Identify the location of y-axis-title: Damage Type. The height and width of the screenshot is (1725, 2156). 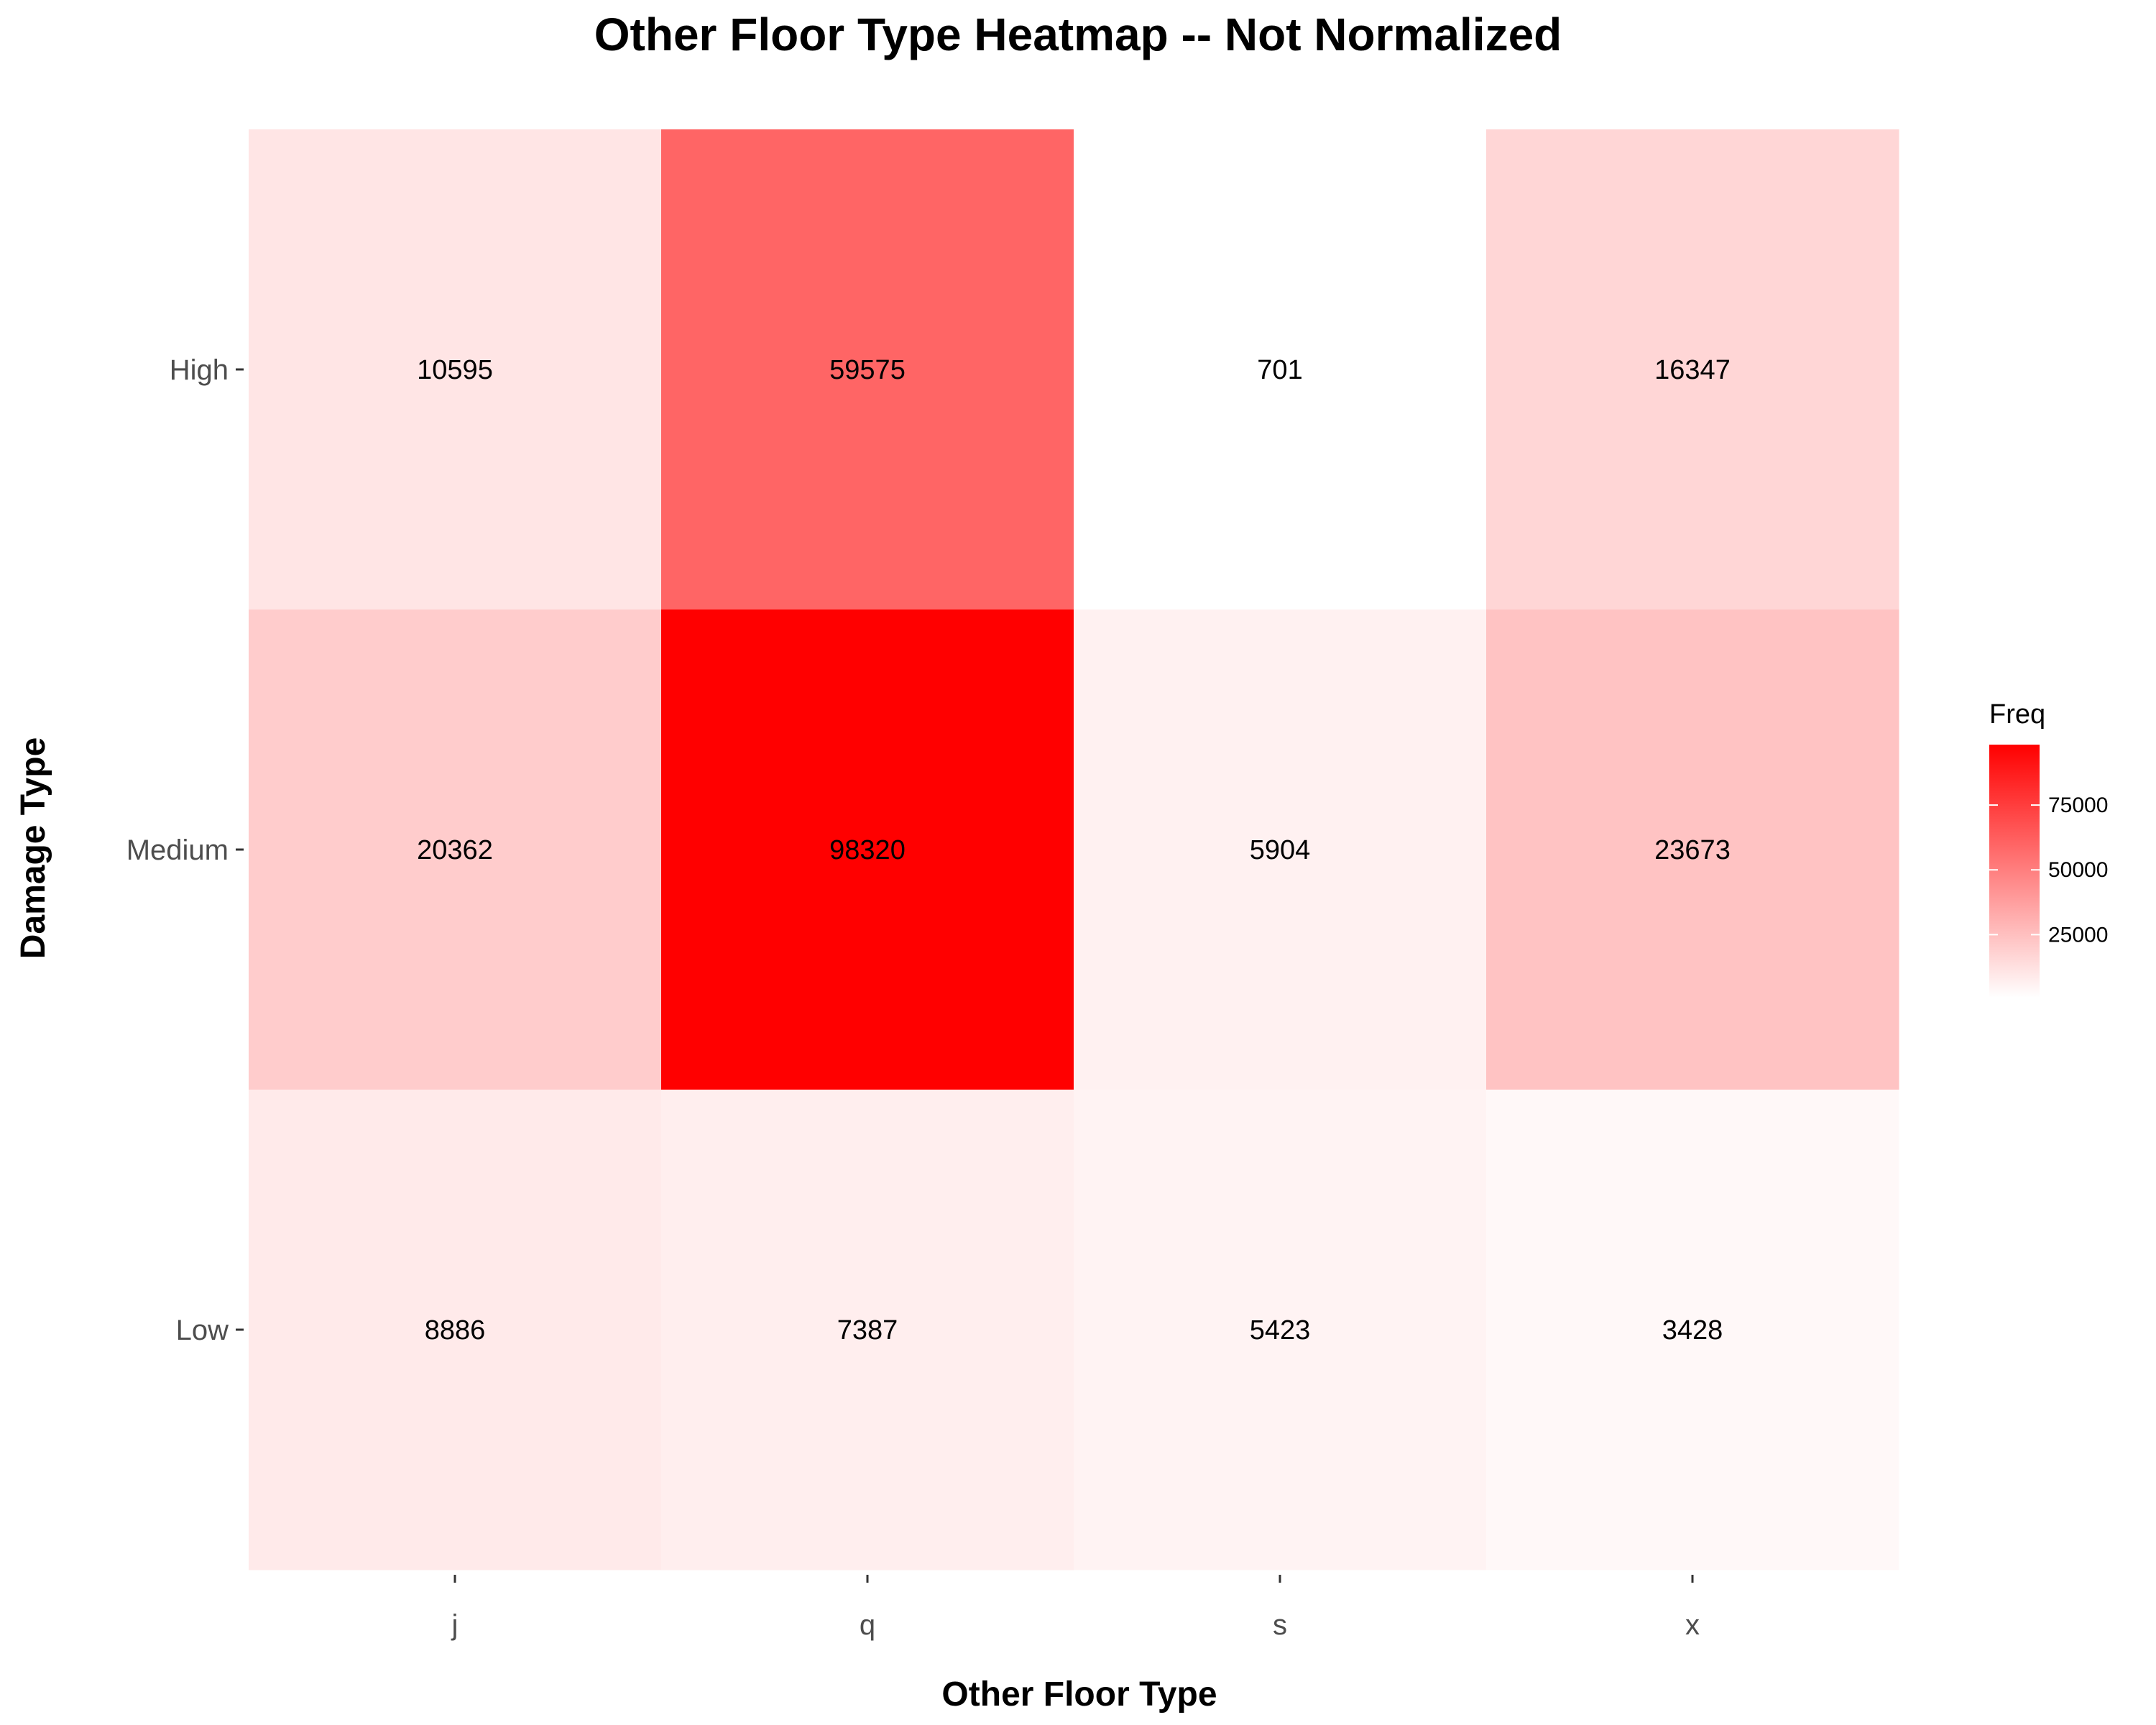
(33, 848).